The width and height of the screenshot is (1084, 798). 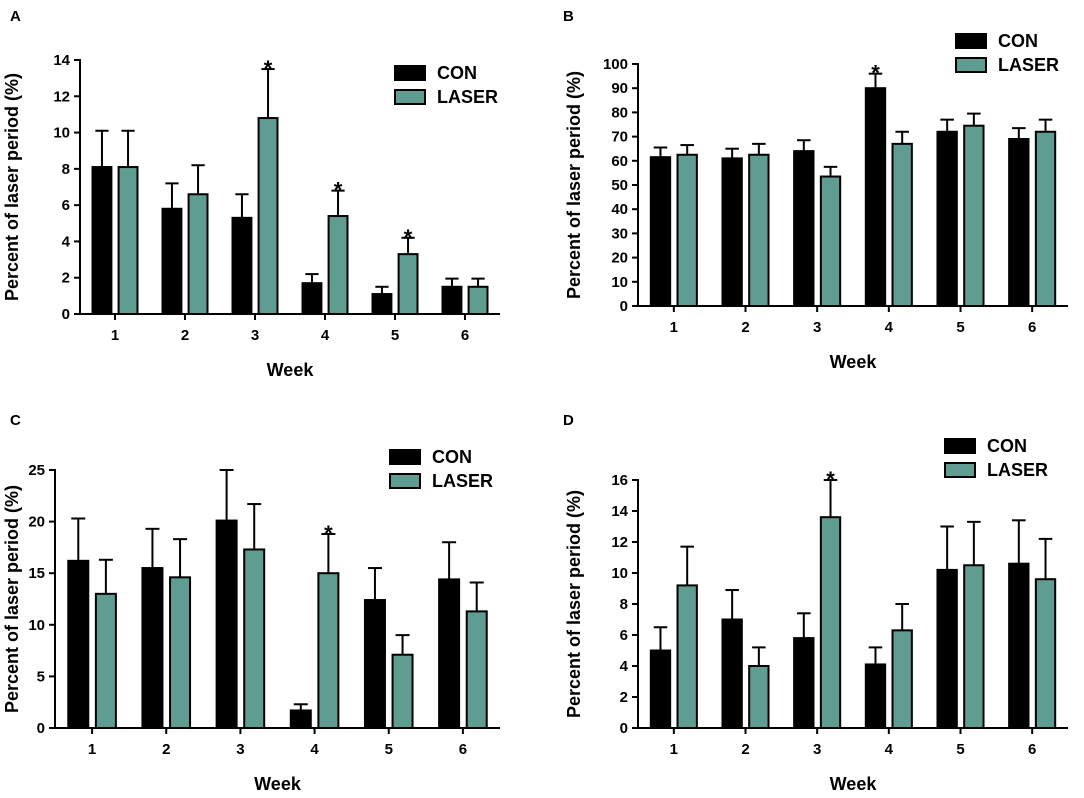 What do you see at coordinates (61, 60) in the screenshot?
I see `y-tick-label: 14` at bounding box center [61, 60].